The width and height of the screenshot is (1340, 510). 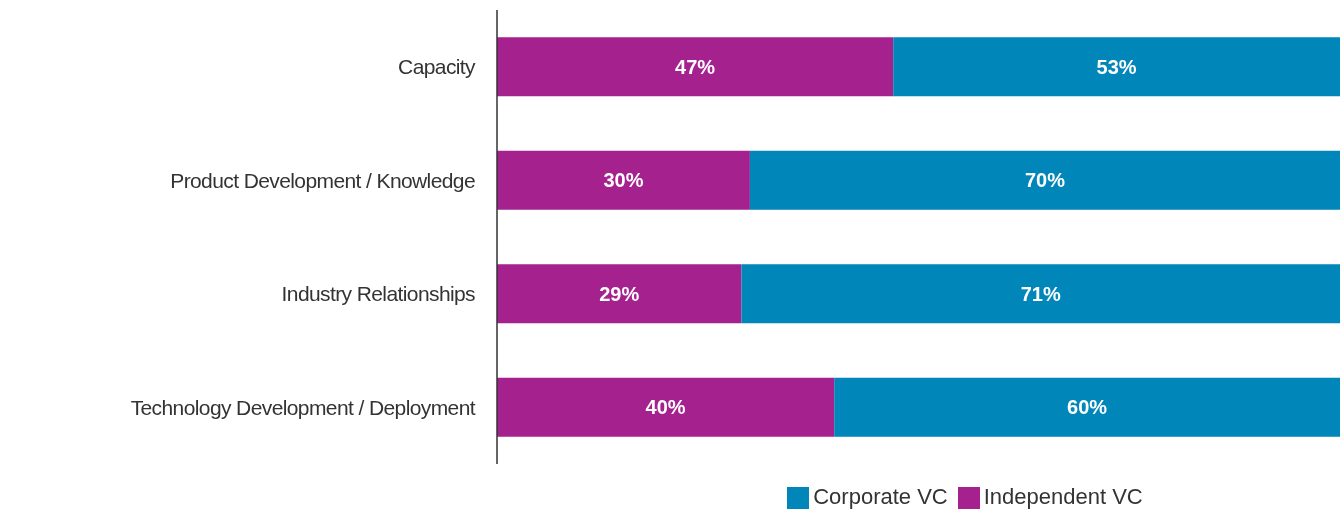 What do you see at coordinates (303, 407) in the screenshot?
I see `y-tick-label: Technology Development / Deployment` at bounding box center [303, 407].